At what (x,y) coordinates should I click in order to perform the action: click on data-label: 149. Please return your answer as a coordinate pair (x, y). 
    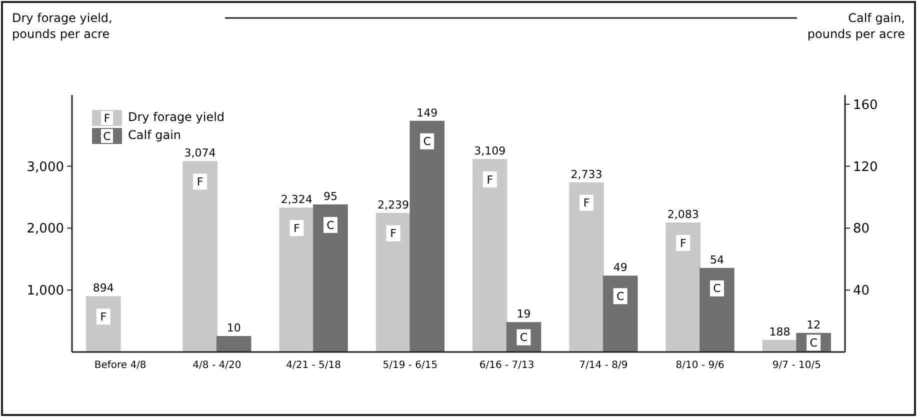
    Looking at the image, I should click on (427, 113).